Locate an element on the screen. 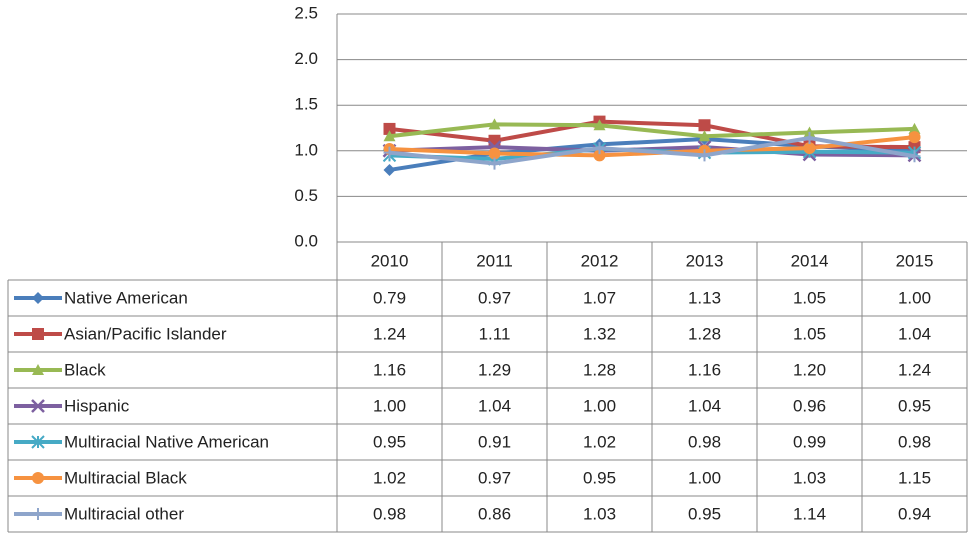 The width and height of the screenshot is (968, 533). y-tick-label: 0.0 is located at coordinates (306, 240).